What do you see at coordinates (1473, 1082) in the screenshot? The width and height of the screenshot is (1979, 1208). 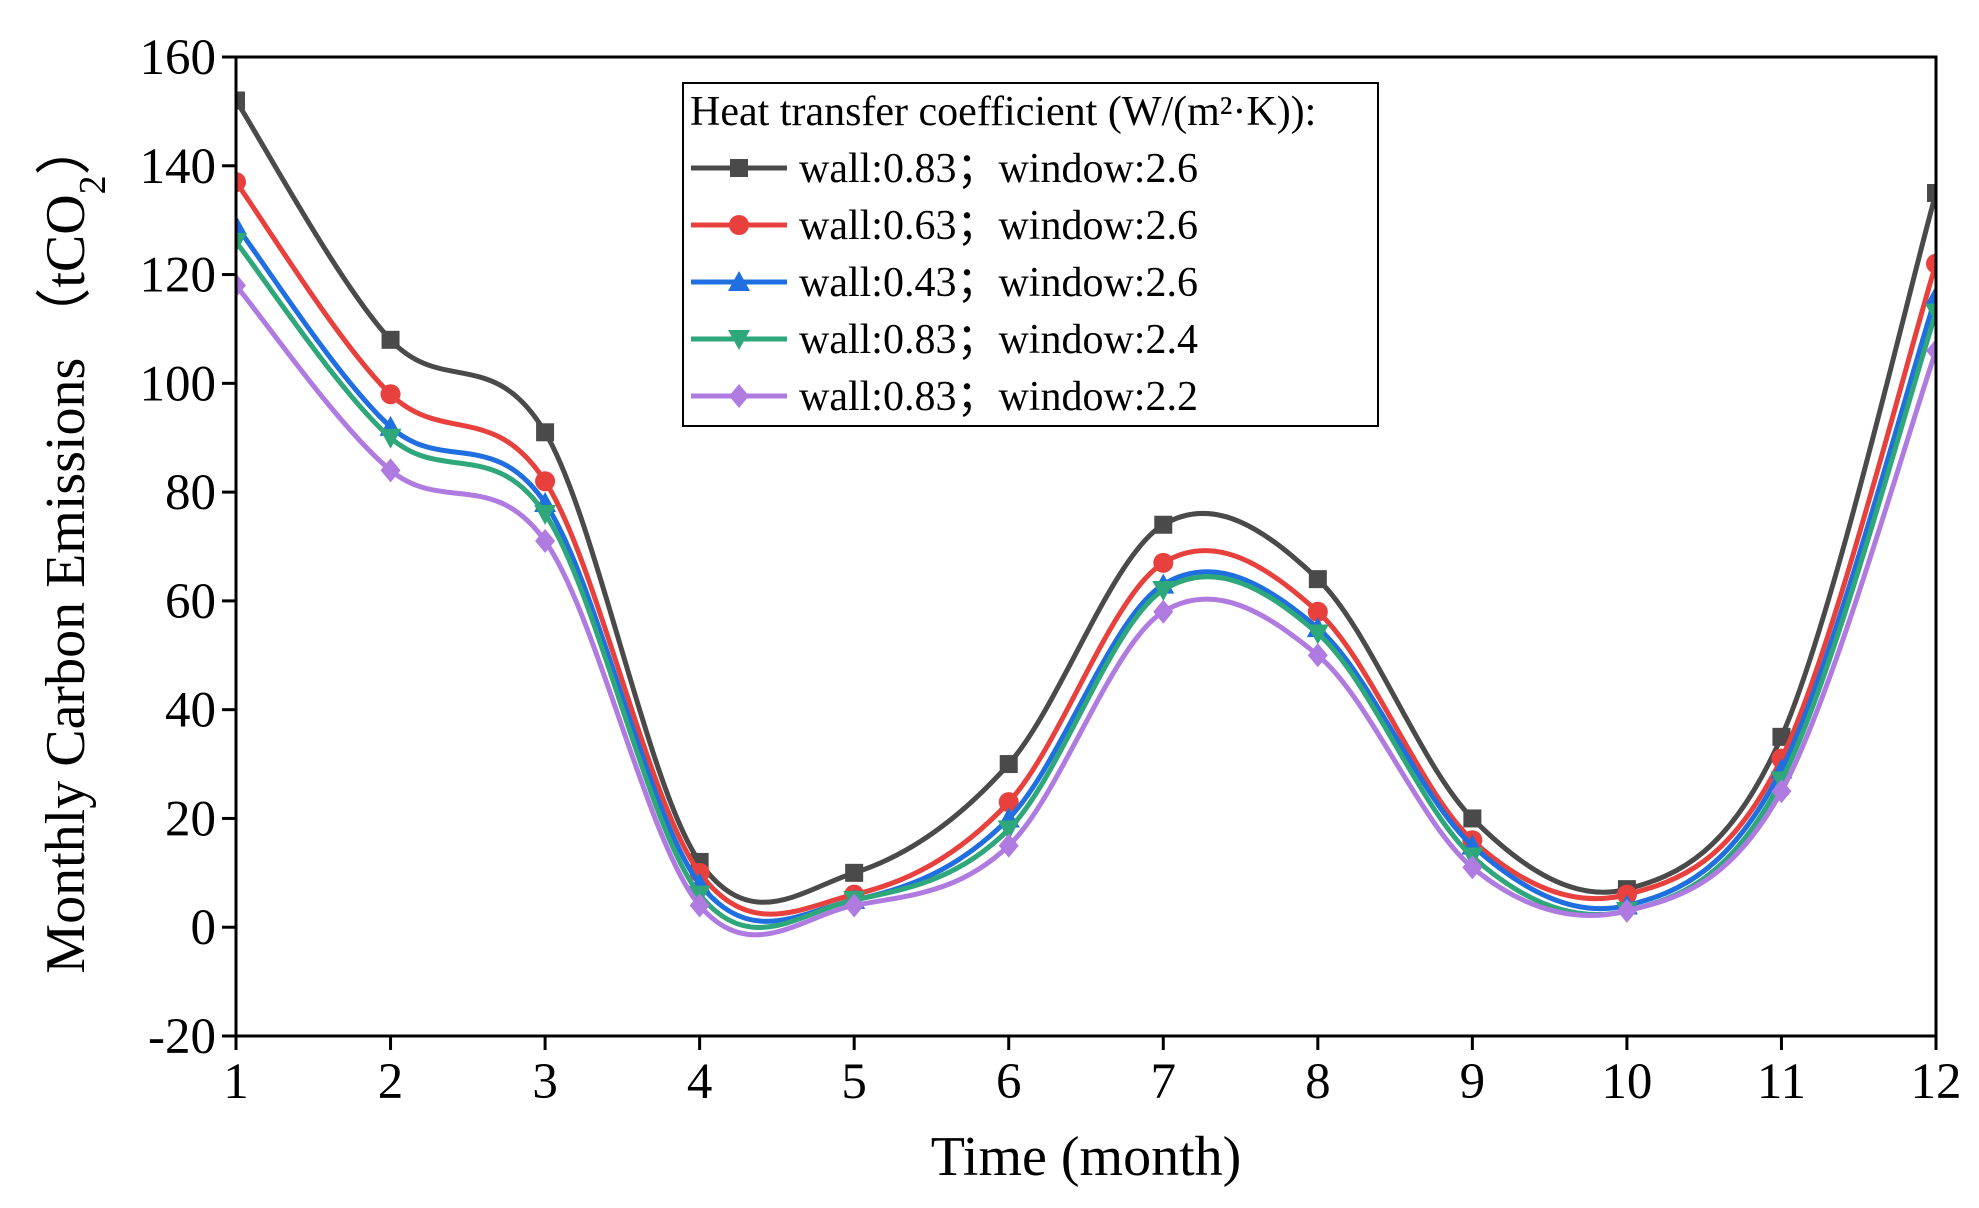 I see `x-tick-label: 9` at bounding box center [1473, 1082].